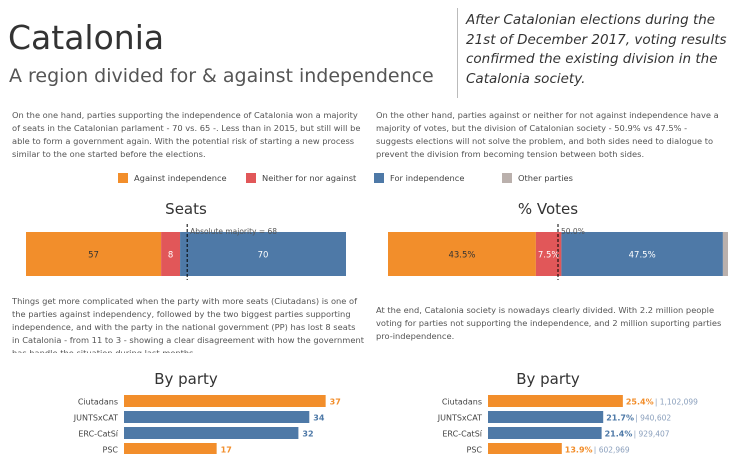  I want to click on page-title: Catalonia, so click(86, 37).